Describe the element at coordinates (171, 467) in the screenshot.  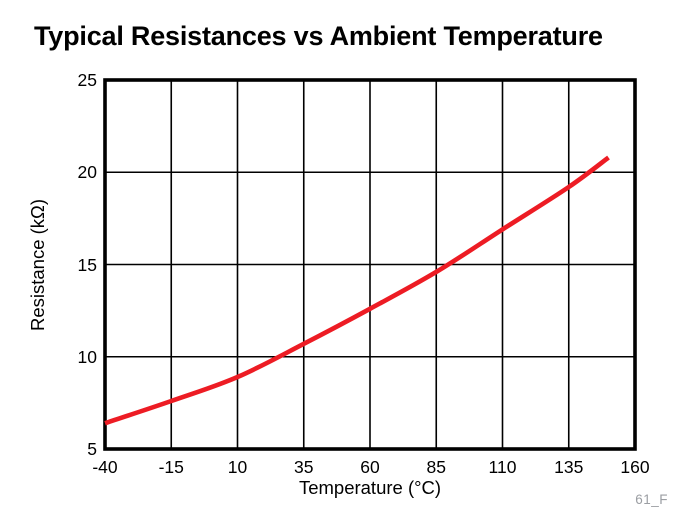
I see `x-tick-label: -15` at that location.